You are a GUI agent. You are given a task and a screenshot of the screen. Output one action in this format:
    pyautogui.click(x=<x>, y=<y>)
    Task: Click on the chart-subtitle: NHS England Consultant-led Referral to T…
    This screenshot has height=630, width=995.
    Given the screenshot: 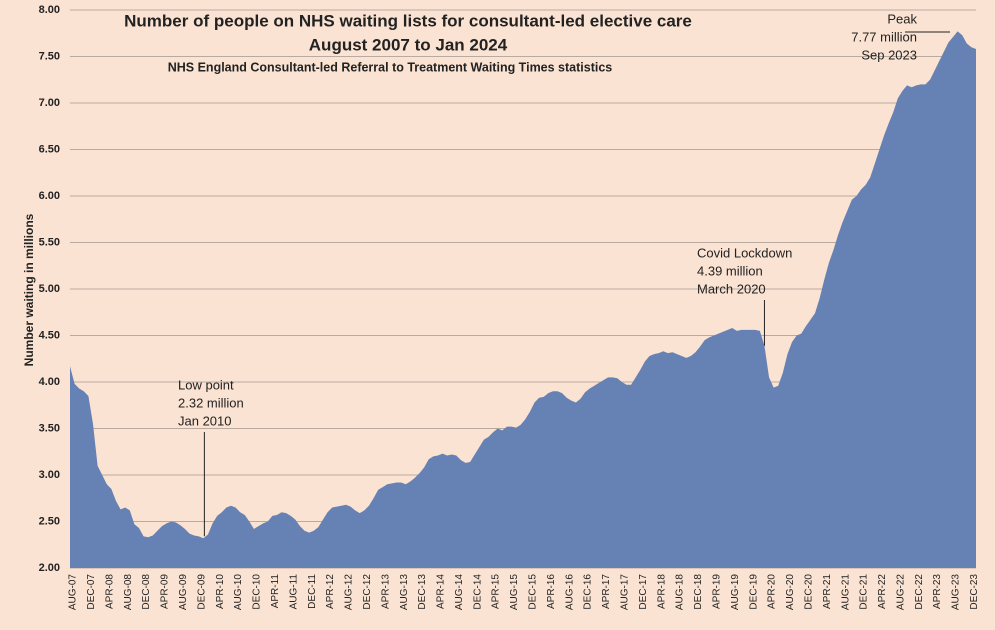 What is the action you would take?
    pyautogui.click(x=390, y=67)
    